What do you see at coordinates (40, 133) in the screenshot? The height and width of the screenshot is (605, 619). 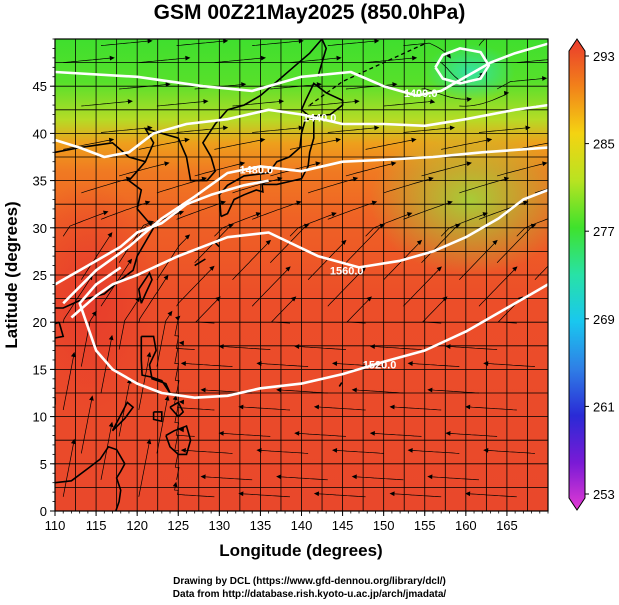 I see `y-tick-label: 40` at bounding box center [40, 133].